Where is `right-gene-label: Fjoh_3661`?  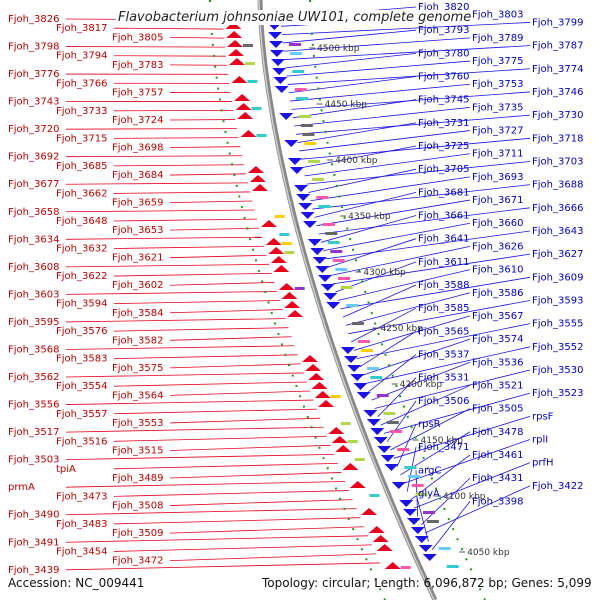 right-gene-label: Fjoh_3661 is located at coordinates (443, 216).